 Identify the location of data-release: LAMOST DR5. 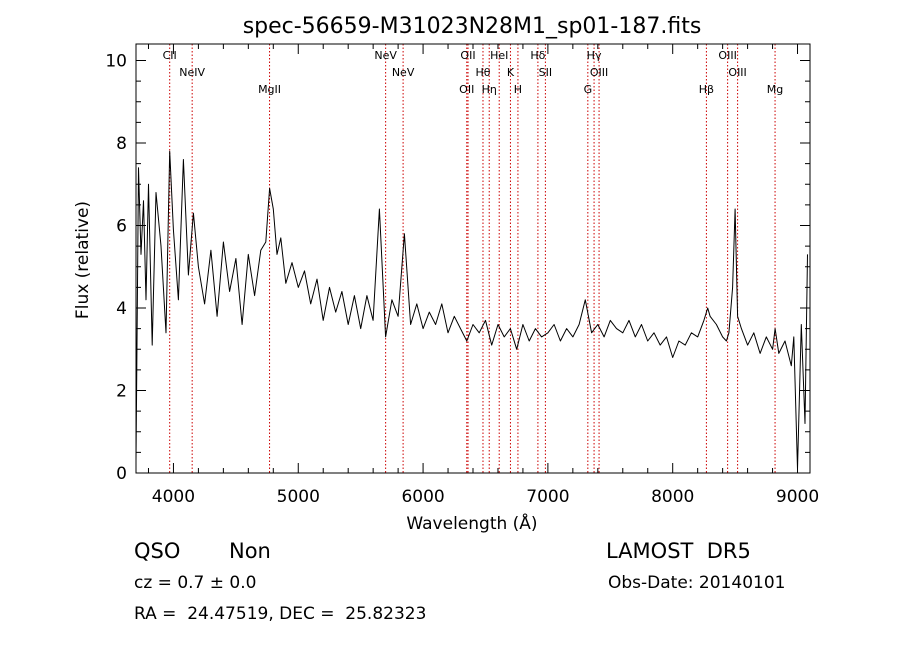
(678, 551).